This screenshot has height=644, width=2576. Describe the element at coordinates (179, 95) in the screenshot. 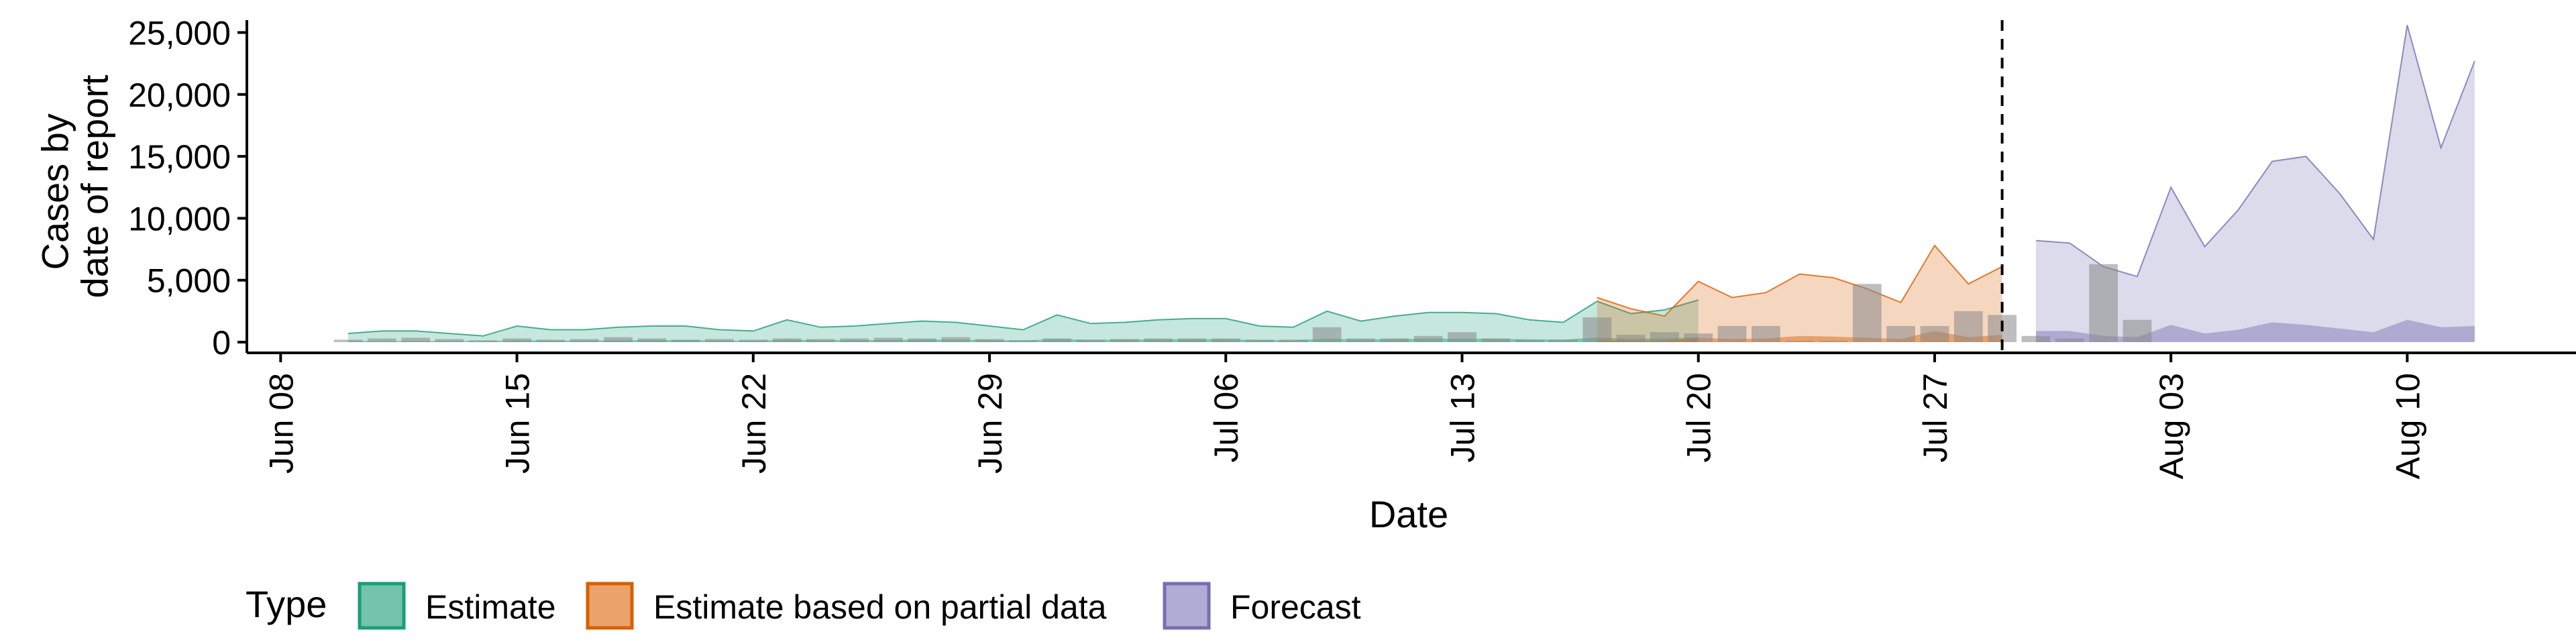

I see `y-tick-label: 20,000` at that location.